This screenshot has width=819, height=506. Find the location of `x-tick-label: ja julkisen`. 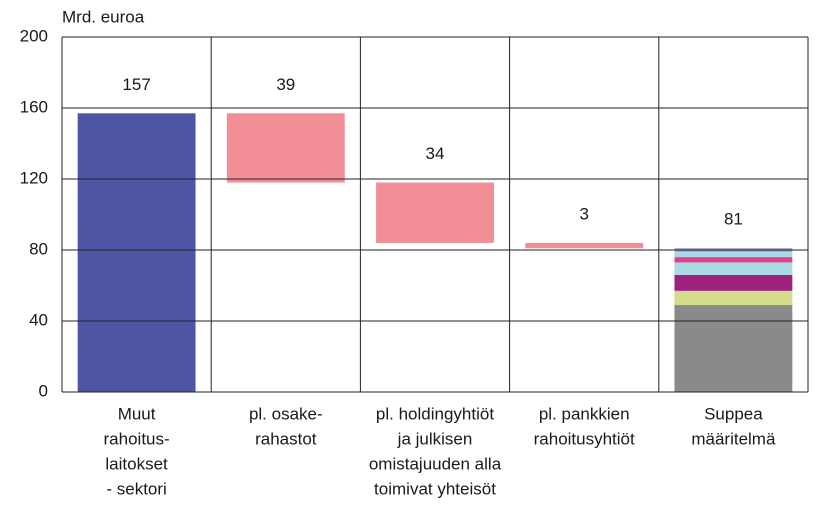

x-tick-label: ja julkisen is located at coordinates (435, 438).